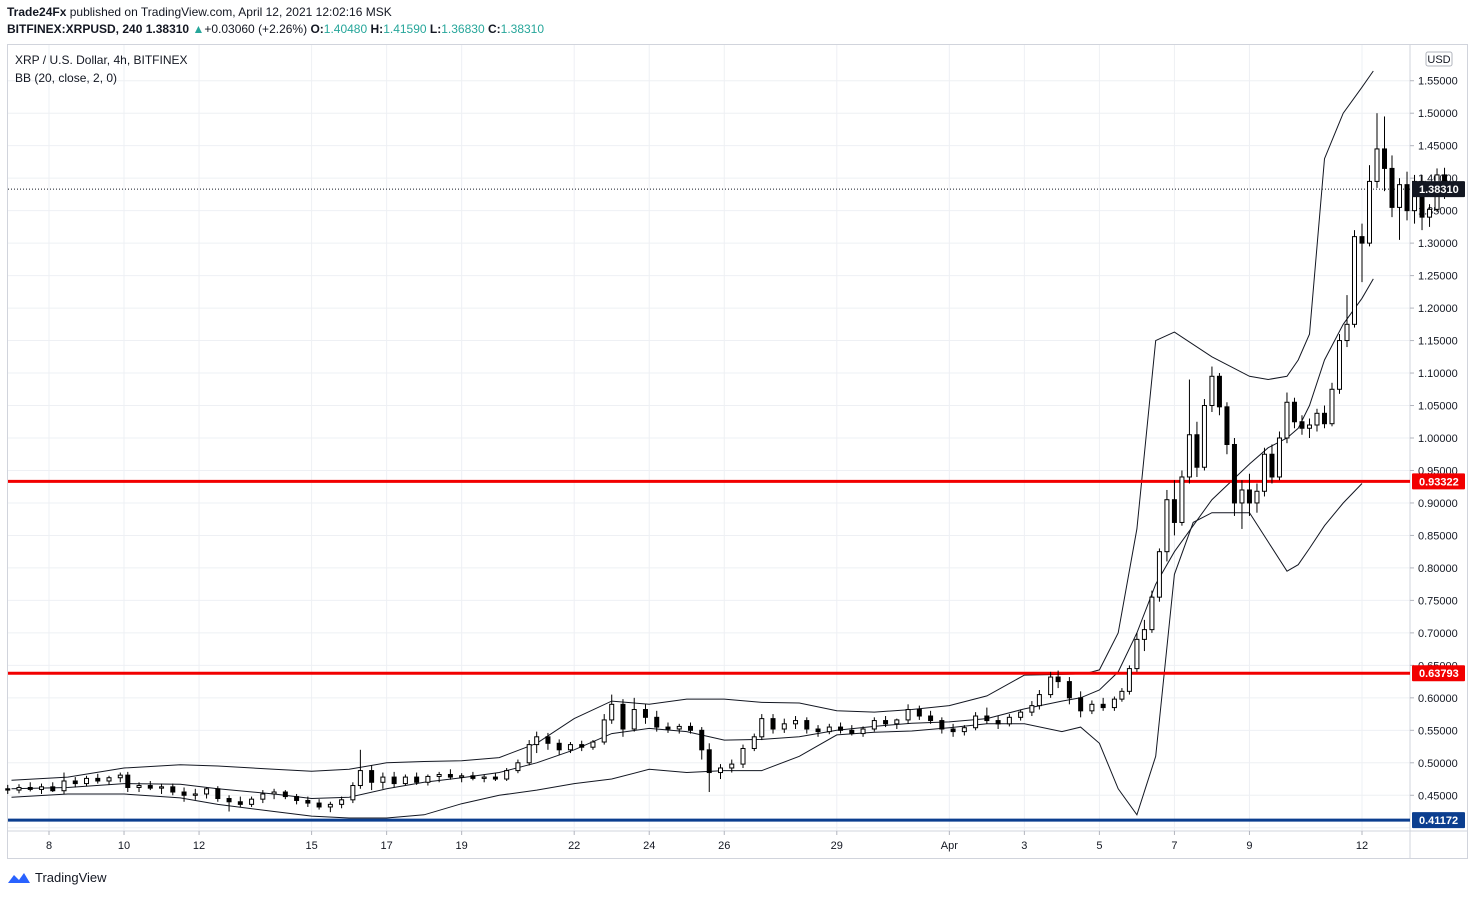 This screenshot has height=897, width=1475. What do you see at coordinates (1249, 846) in the screenshot?
I see `time-axis-tick-label: 9` at bounding box center [1249, 846].